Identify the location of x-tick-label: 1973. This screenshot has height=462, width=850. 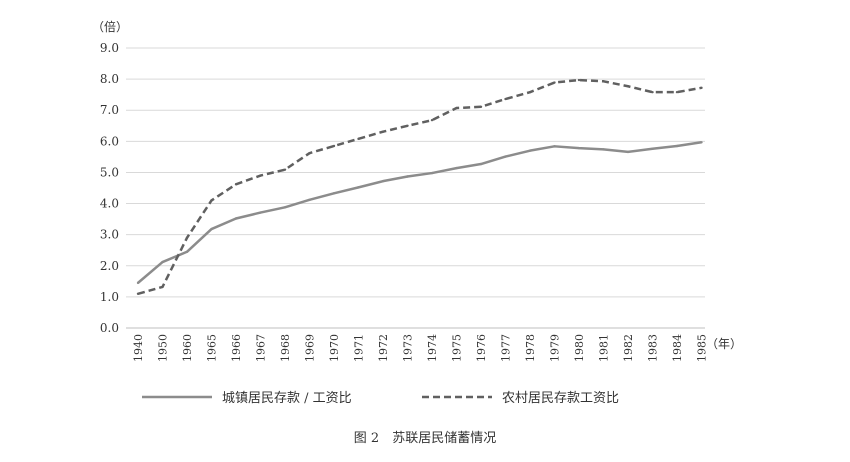
(408, 348).